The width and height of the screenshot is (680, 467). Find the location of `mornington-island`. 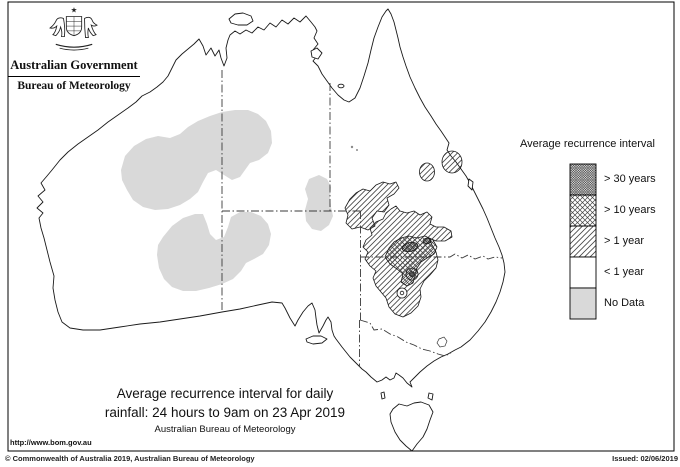

mornington-island is located at coordinates (341, 86).